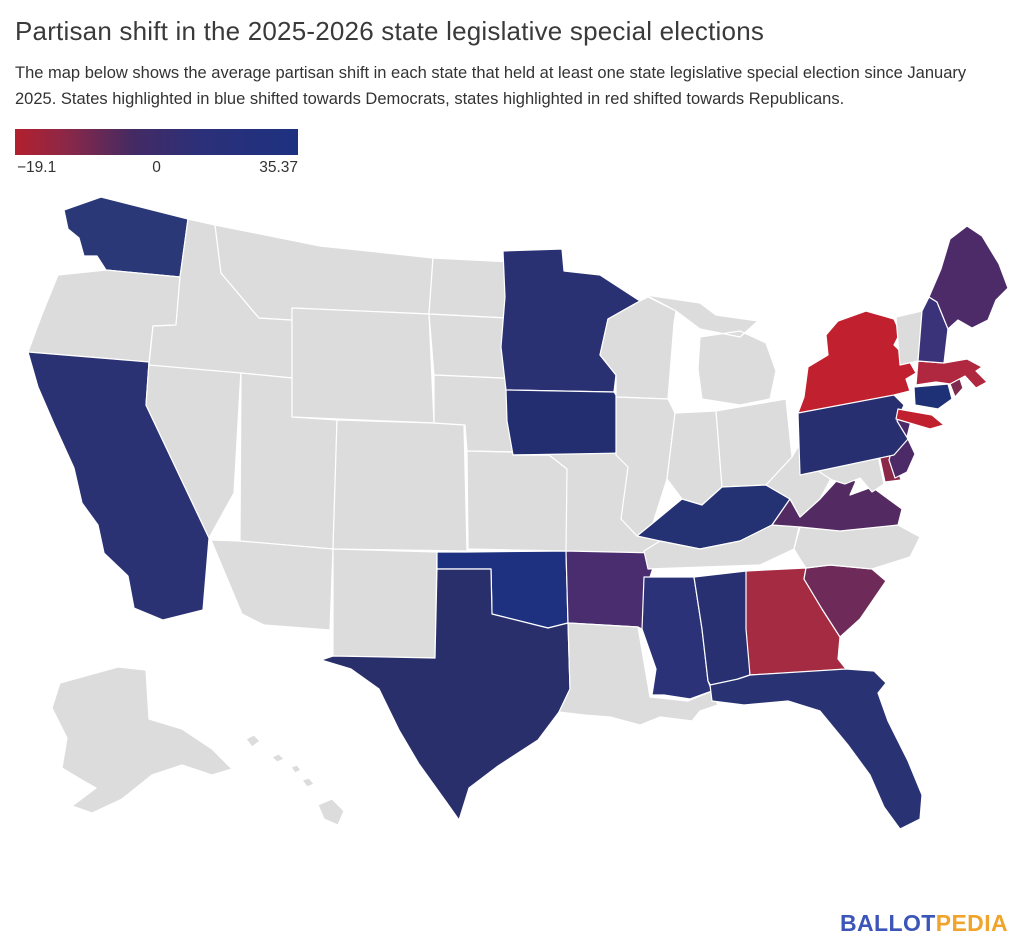 Image resolution: width=1024 pixels, height=949 pixels. What do you see at coordinates (142, 740) in the screenshot?
I see `state-AK: Alaska` at bounding box center [142, 740].